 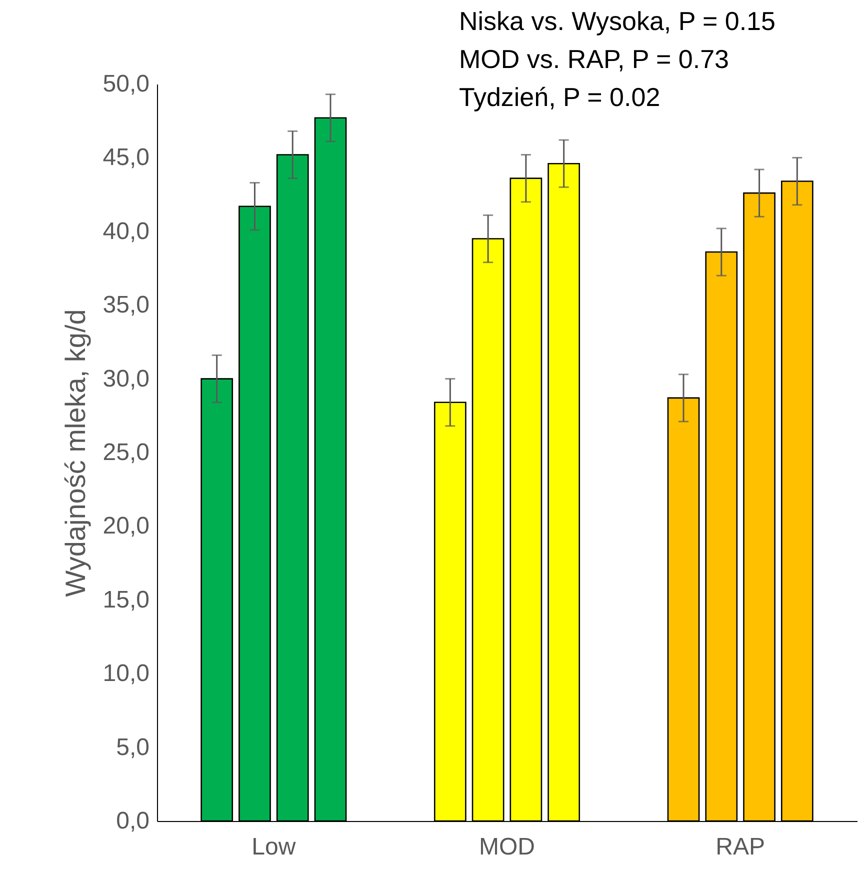 What do you see at coordinates (741, 847) in the screenshot?
I see `x-tick-label: RAP` at bounding box center [741, 847].